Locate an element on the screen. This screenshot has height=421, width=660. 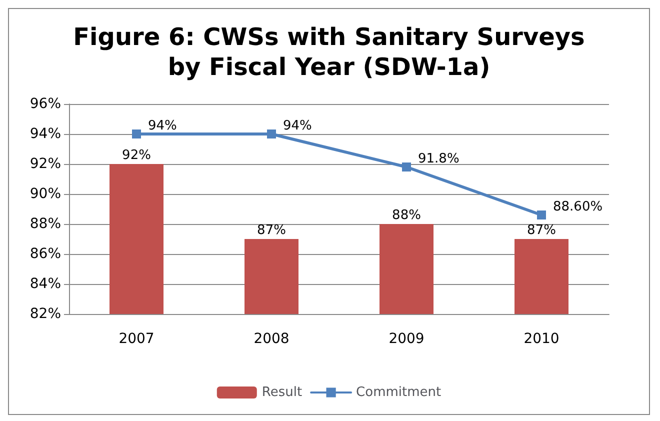
y-tick-label: 94% is located at coordinates (45, 134).